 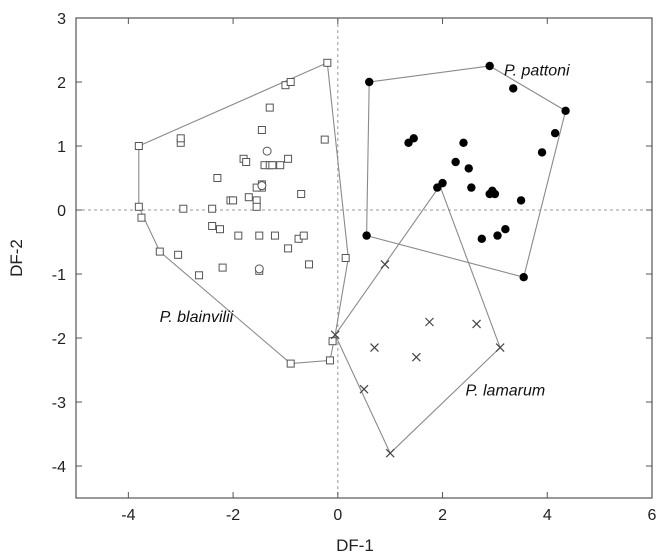 I want to click on y-tick-label-5: -2, so click(x=59, y=339).